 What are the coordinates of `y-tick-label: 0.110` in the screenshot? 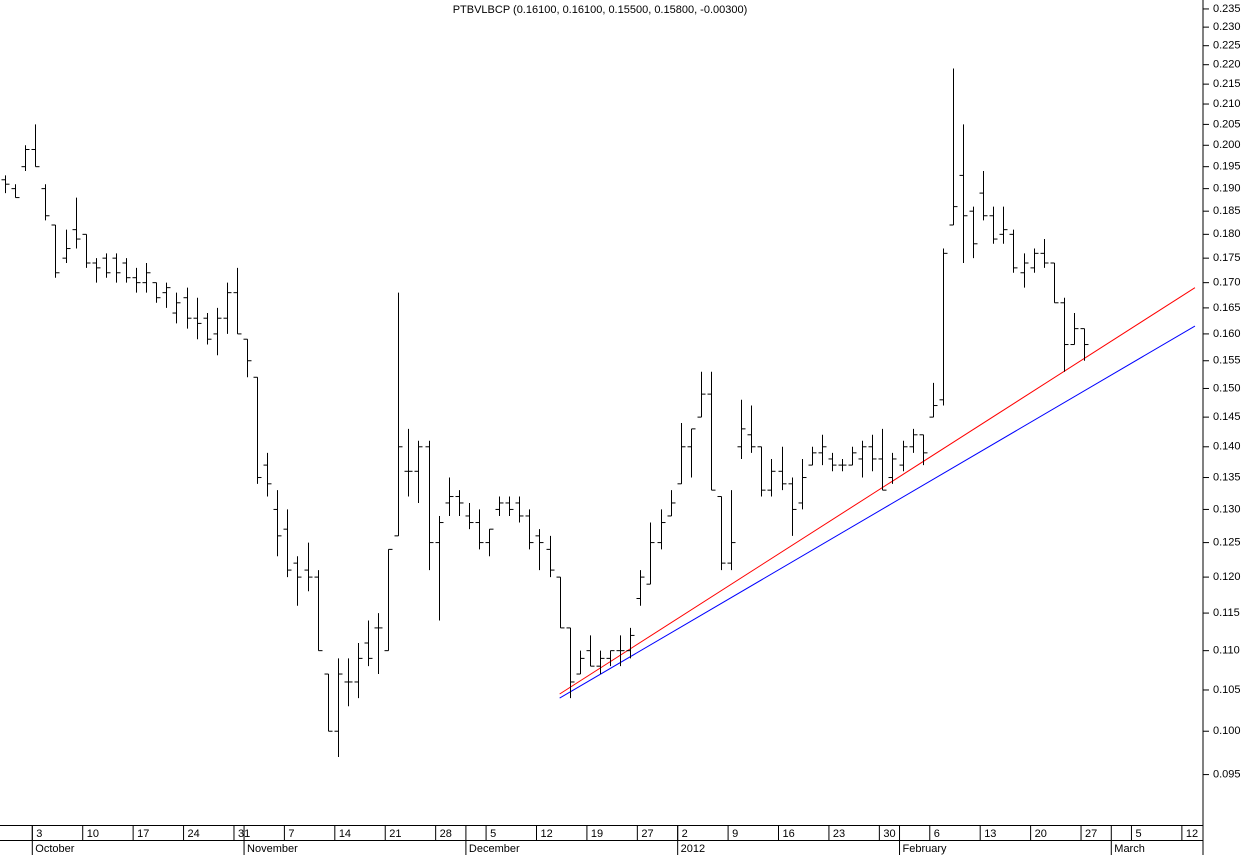 It's located at (1226, 651).